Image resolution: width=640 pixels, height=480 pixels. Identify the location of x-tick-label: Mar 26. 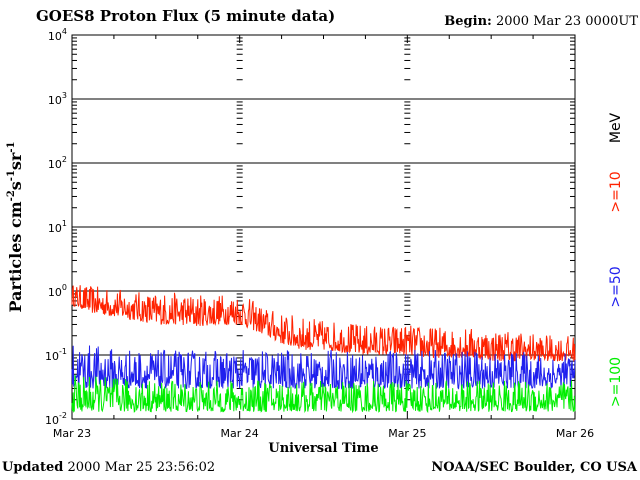
(575, 433).